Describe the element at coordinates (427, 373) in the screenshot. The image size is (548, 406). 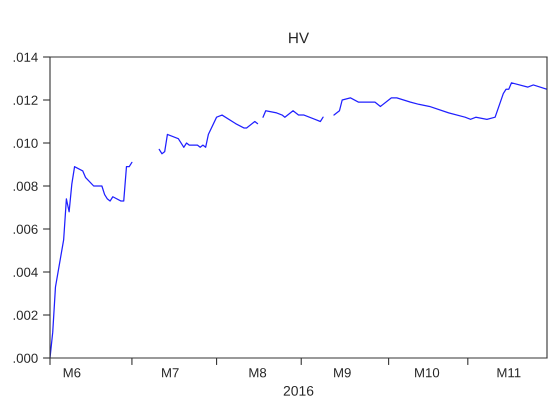
I see `x-tick-label: M10` at that location.